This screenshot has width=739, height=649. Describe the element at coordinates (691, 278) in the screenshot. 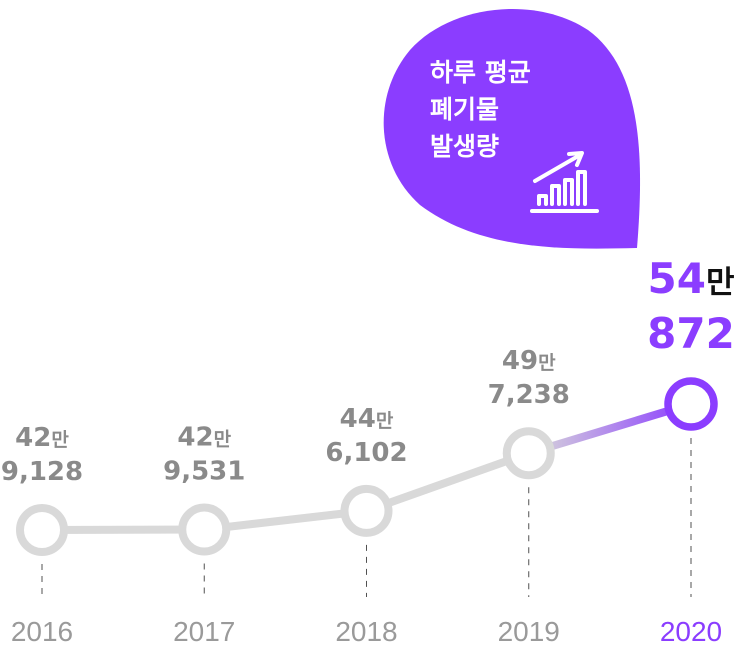

I see `value-label-top-2020: 54만` at that location.